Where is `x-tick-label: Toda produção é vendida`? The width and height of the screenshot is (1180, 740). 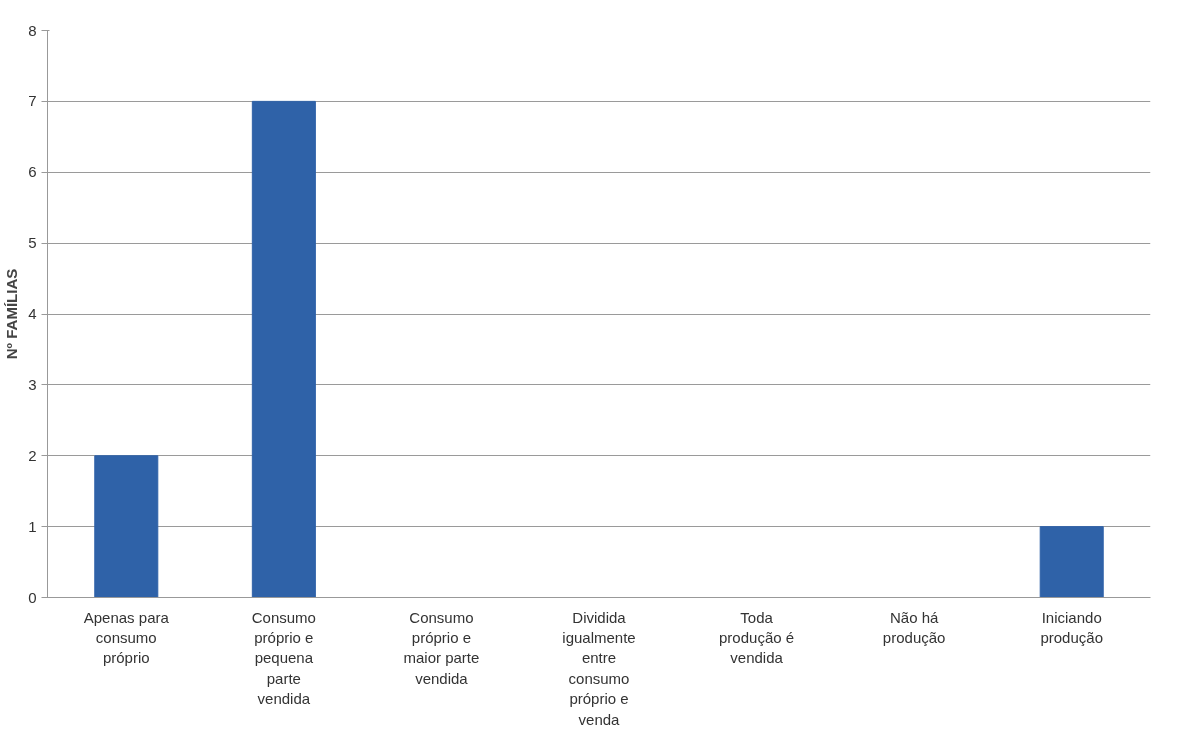
x-tick-label: Toda produção é vendida is located at coordinates (757, 637).